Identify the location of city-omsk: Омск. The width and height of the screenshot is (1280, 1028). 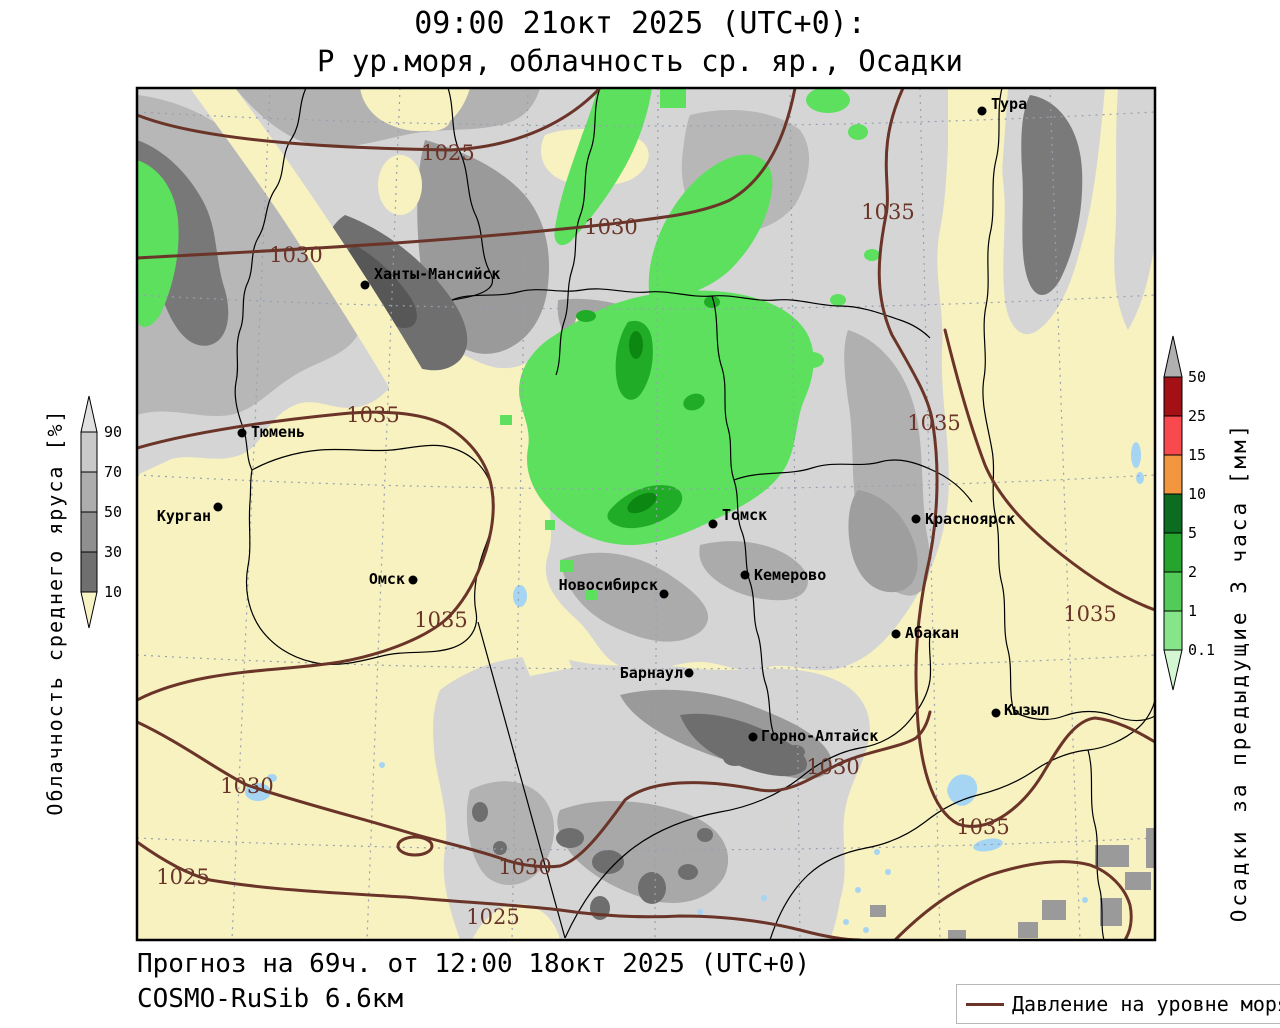
(393, 579).